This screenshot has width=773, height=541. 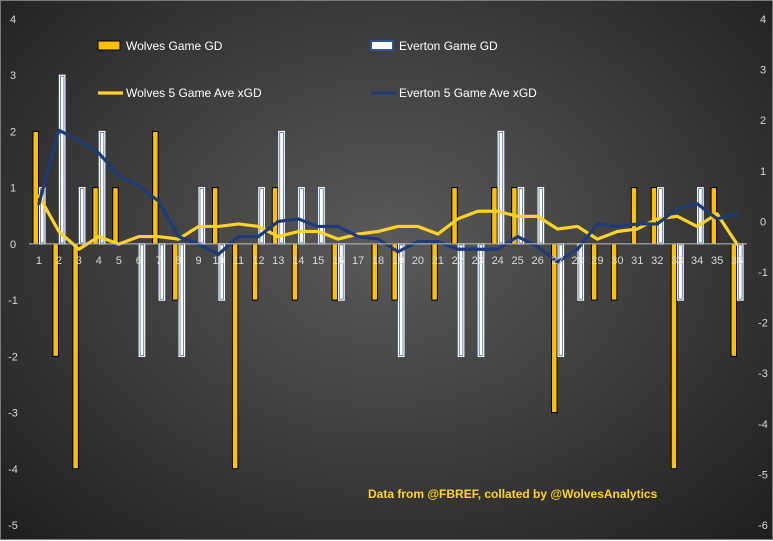 I want to click on legend-label: Wolves Game GD, so click(x=174, y=46).